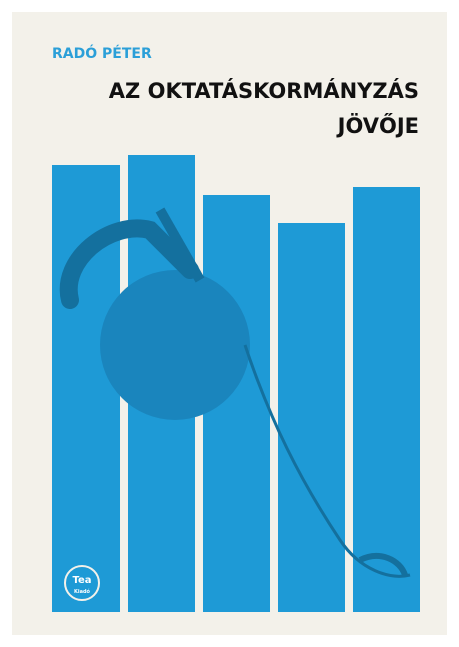  What do you see at coordinates (81, 580) in the screenshot?
I see `publisher-name: Tea` at bounding box center [81, 580].